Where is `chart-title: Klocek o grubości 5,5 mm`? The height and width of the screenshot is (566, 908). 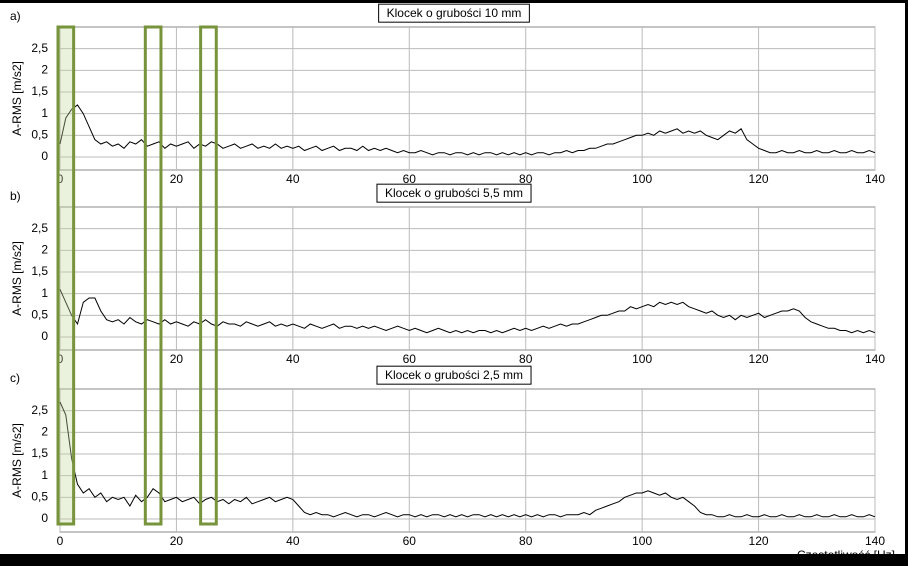
chart-title: Klocek o grubości 5,5 mm is located at coordinates (454, 193).